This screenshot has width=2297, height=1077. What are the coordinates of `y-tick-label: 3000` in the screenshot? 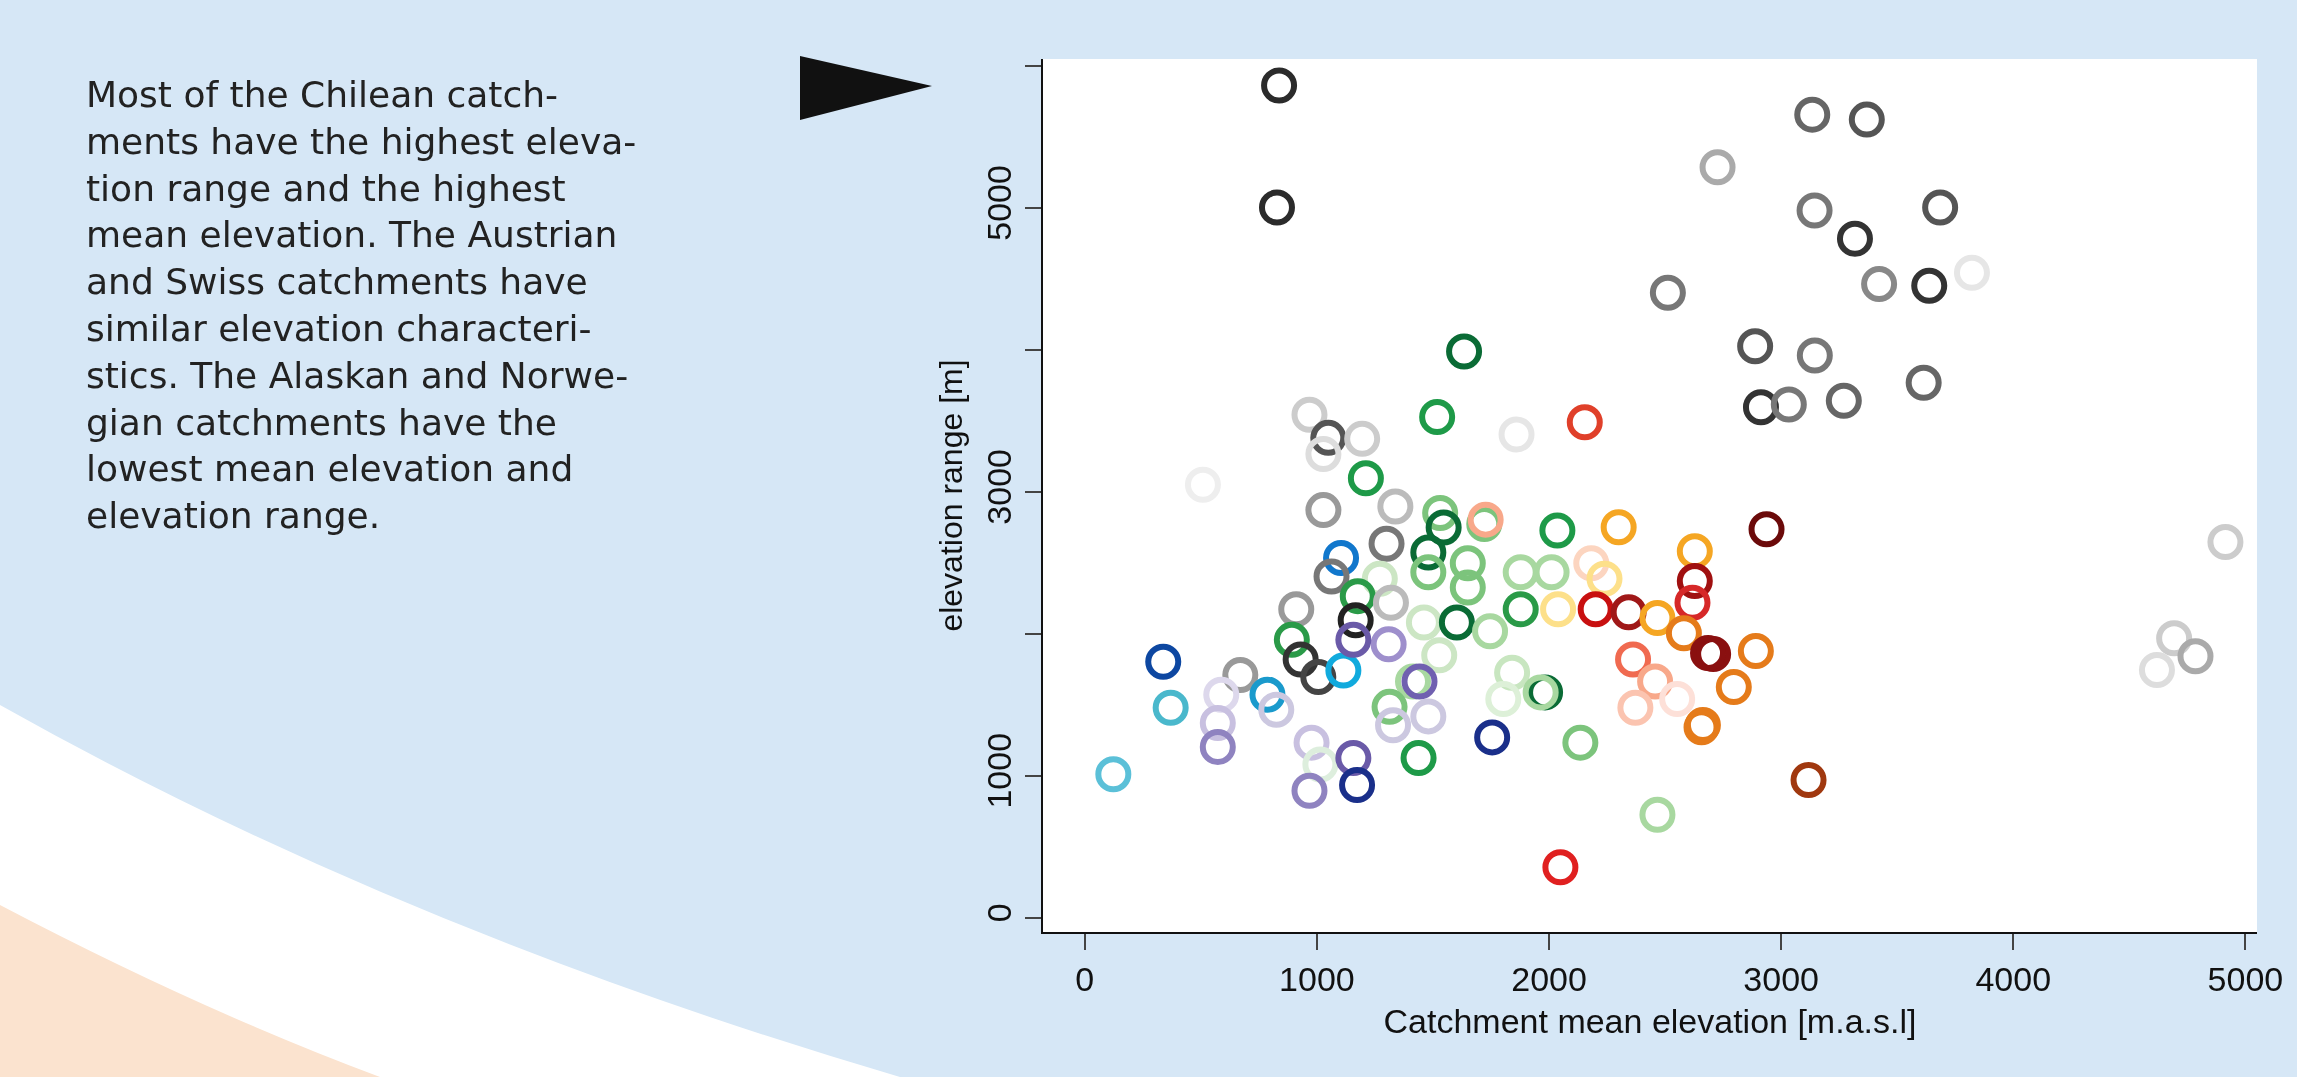 It's located at (999, 487).